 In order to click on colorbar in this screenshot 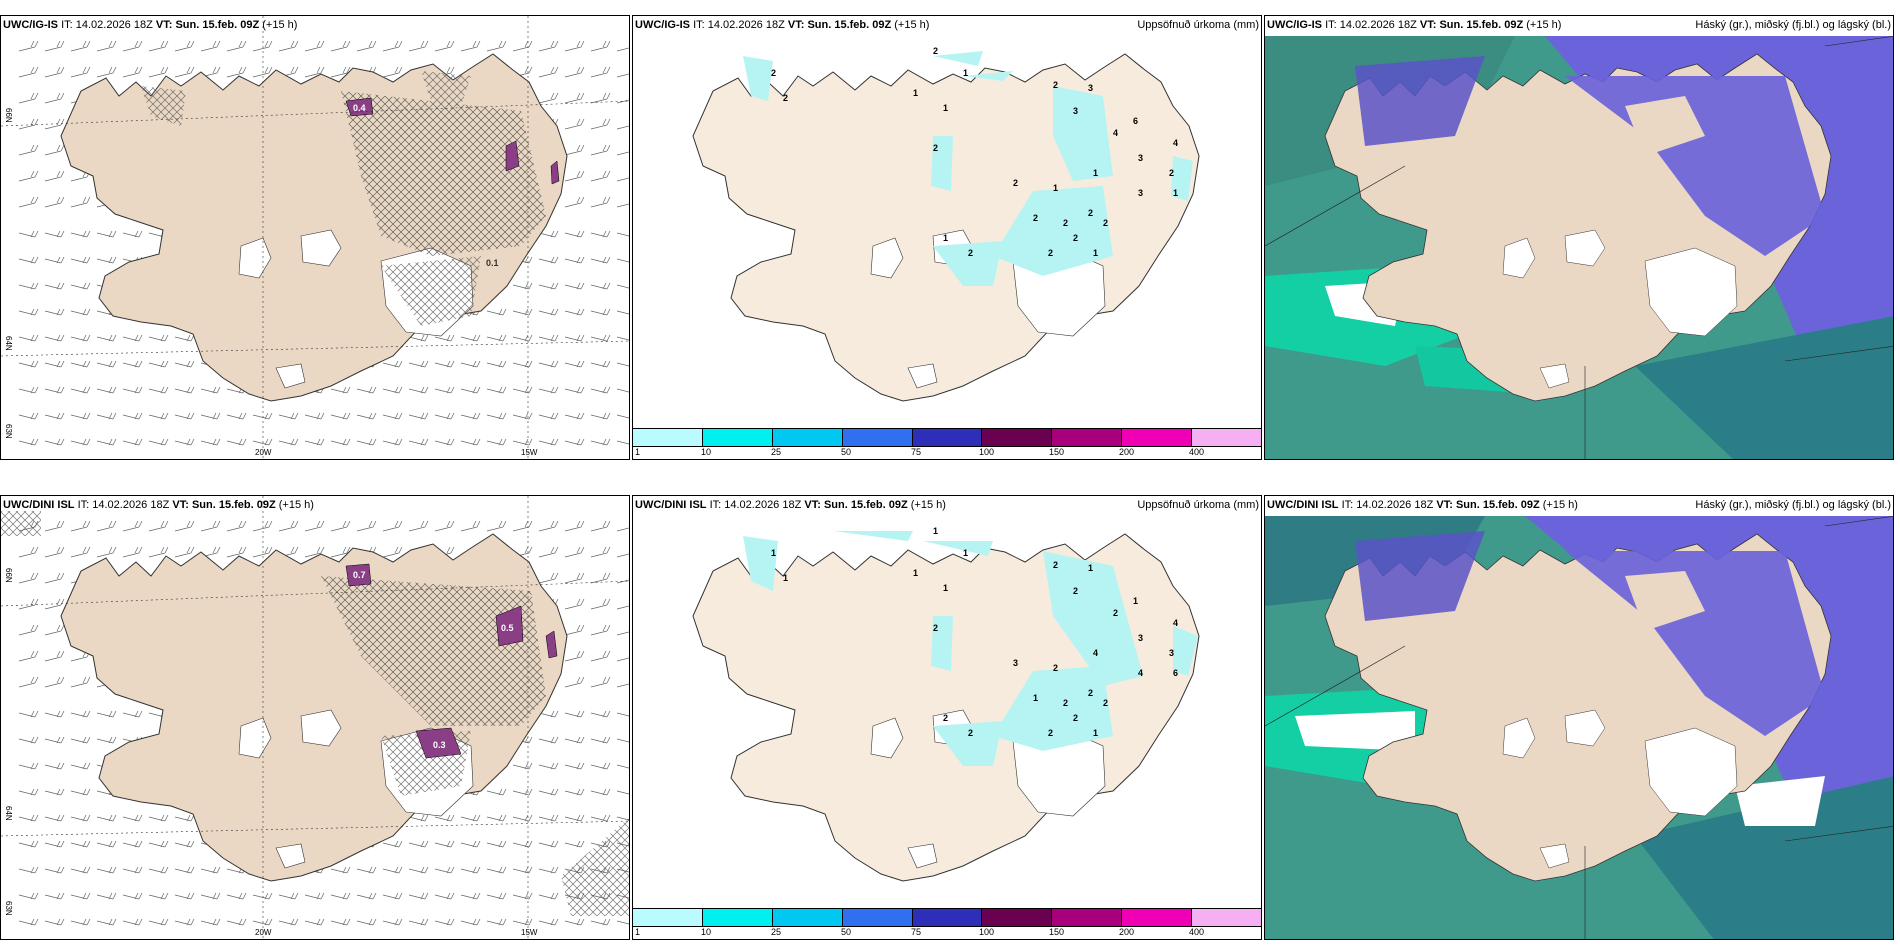, I will do `click(947, 917)`.